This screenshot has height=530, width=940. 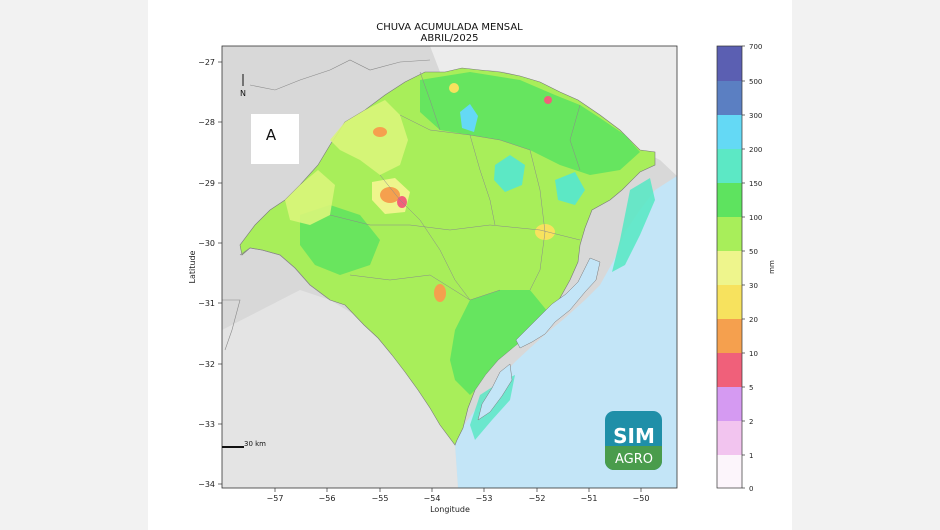 I want to click on colorbar-tick-label: 0, so click(x=751, y=489).